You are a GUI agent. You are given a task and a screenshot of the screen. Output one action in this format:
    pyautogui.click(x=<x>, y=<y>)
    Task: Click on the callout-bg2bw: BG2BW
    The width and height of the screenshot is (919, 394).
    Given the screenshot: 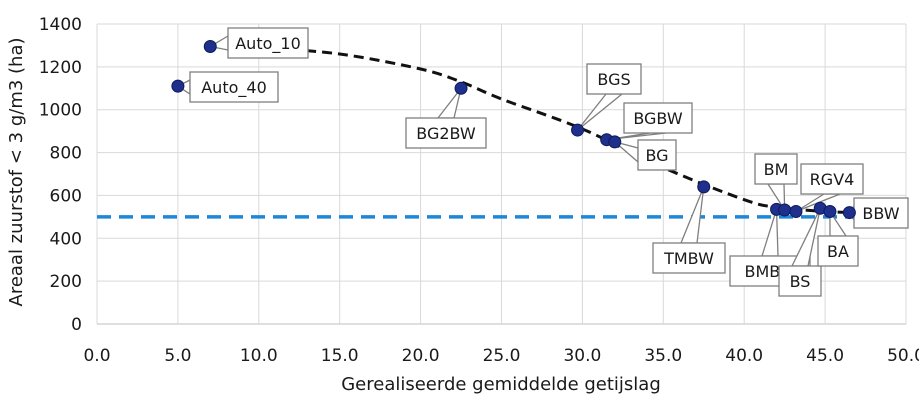 What is the action you would take?
    pyautogui.click(x=446, y=118)
    